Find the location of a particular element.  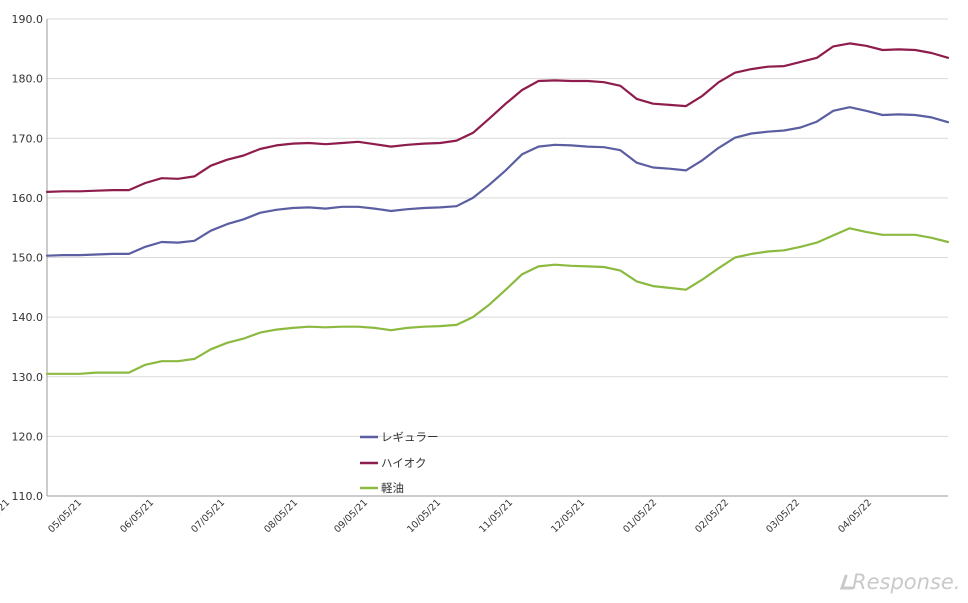

x-tick-label: 11/05/21 is located at coordinates (496, 516).